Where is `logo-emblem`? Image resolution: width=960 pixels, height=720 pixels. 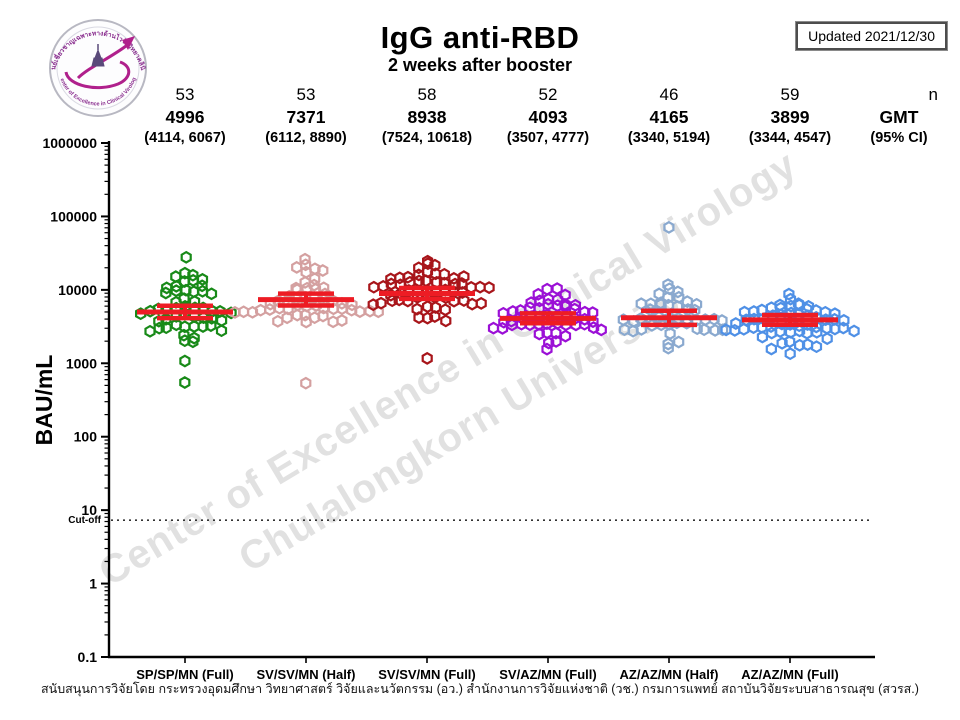
logo-emblem is located at coordinates (99, 63).